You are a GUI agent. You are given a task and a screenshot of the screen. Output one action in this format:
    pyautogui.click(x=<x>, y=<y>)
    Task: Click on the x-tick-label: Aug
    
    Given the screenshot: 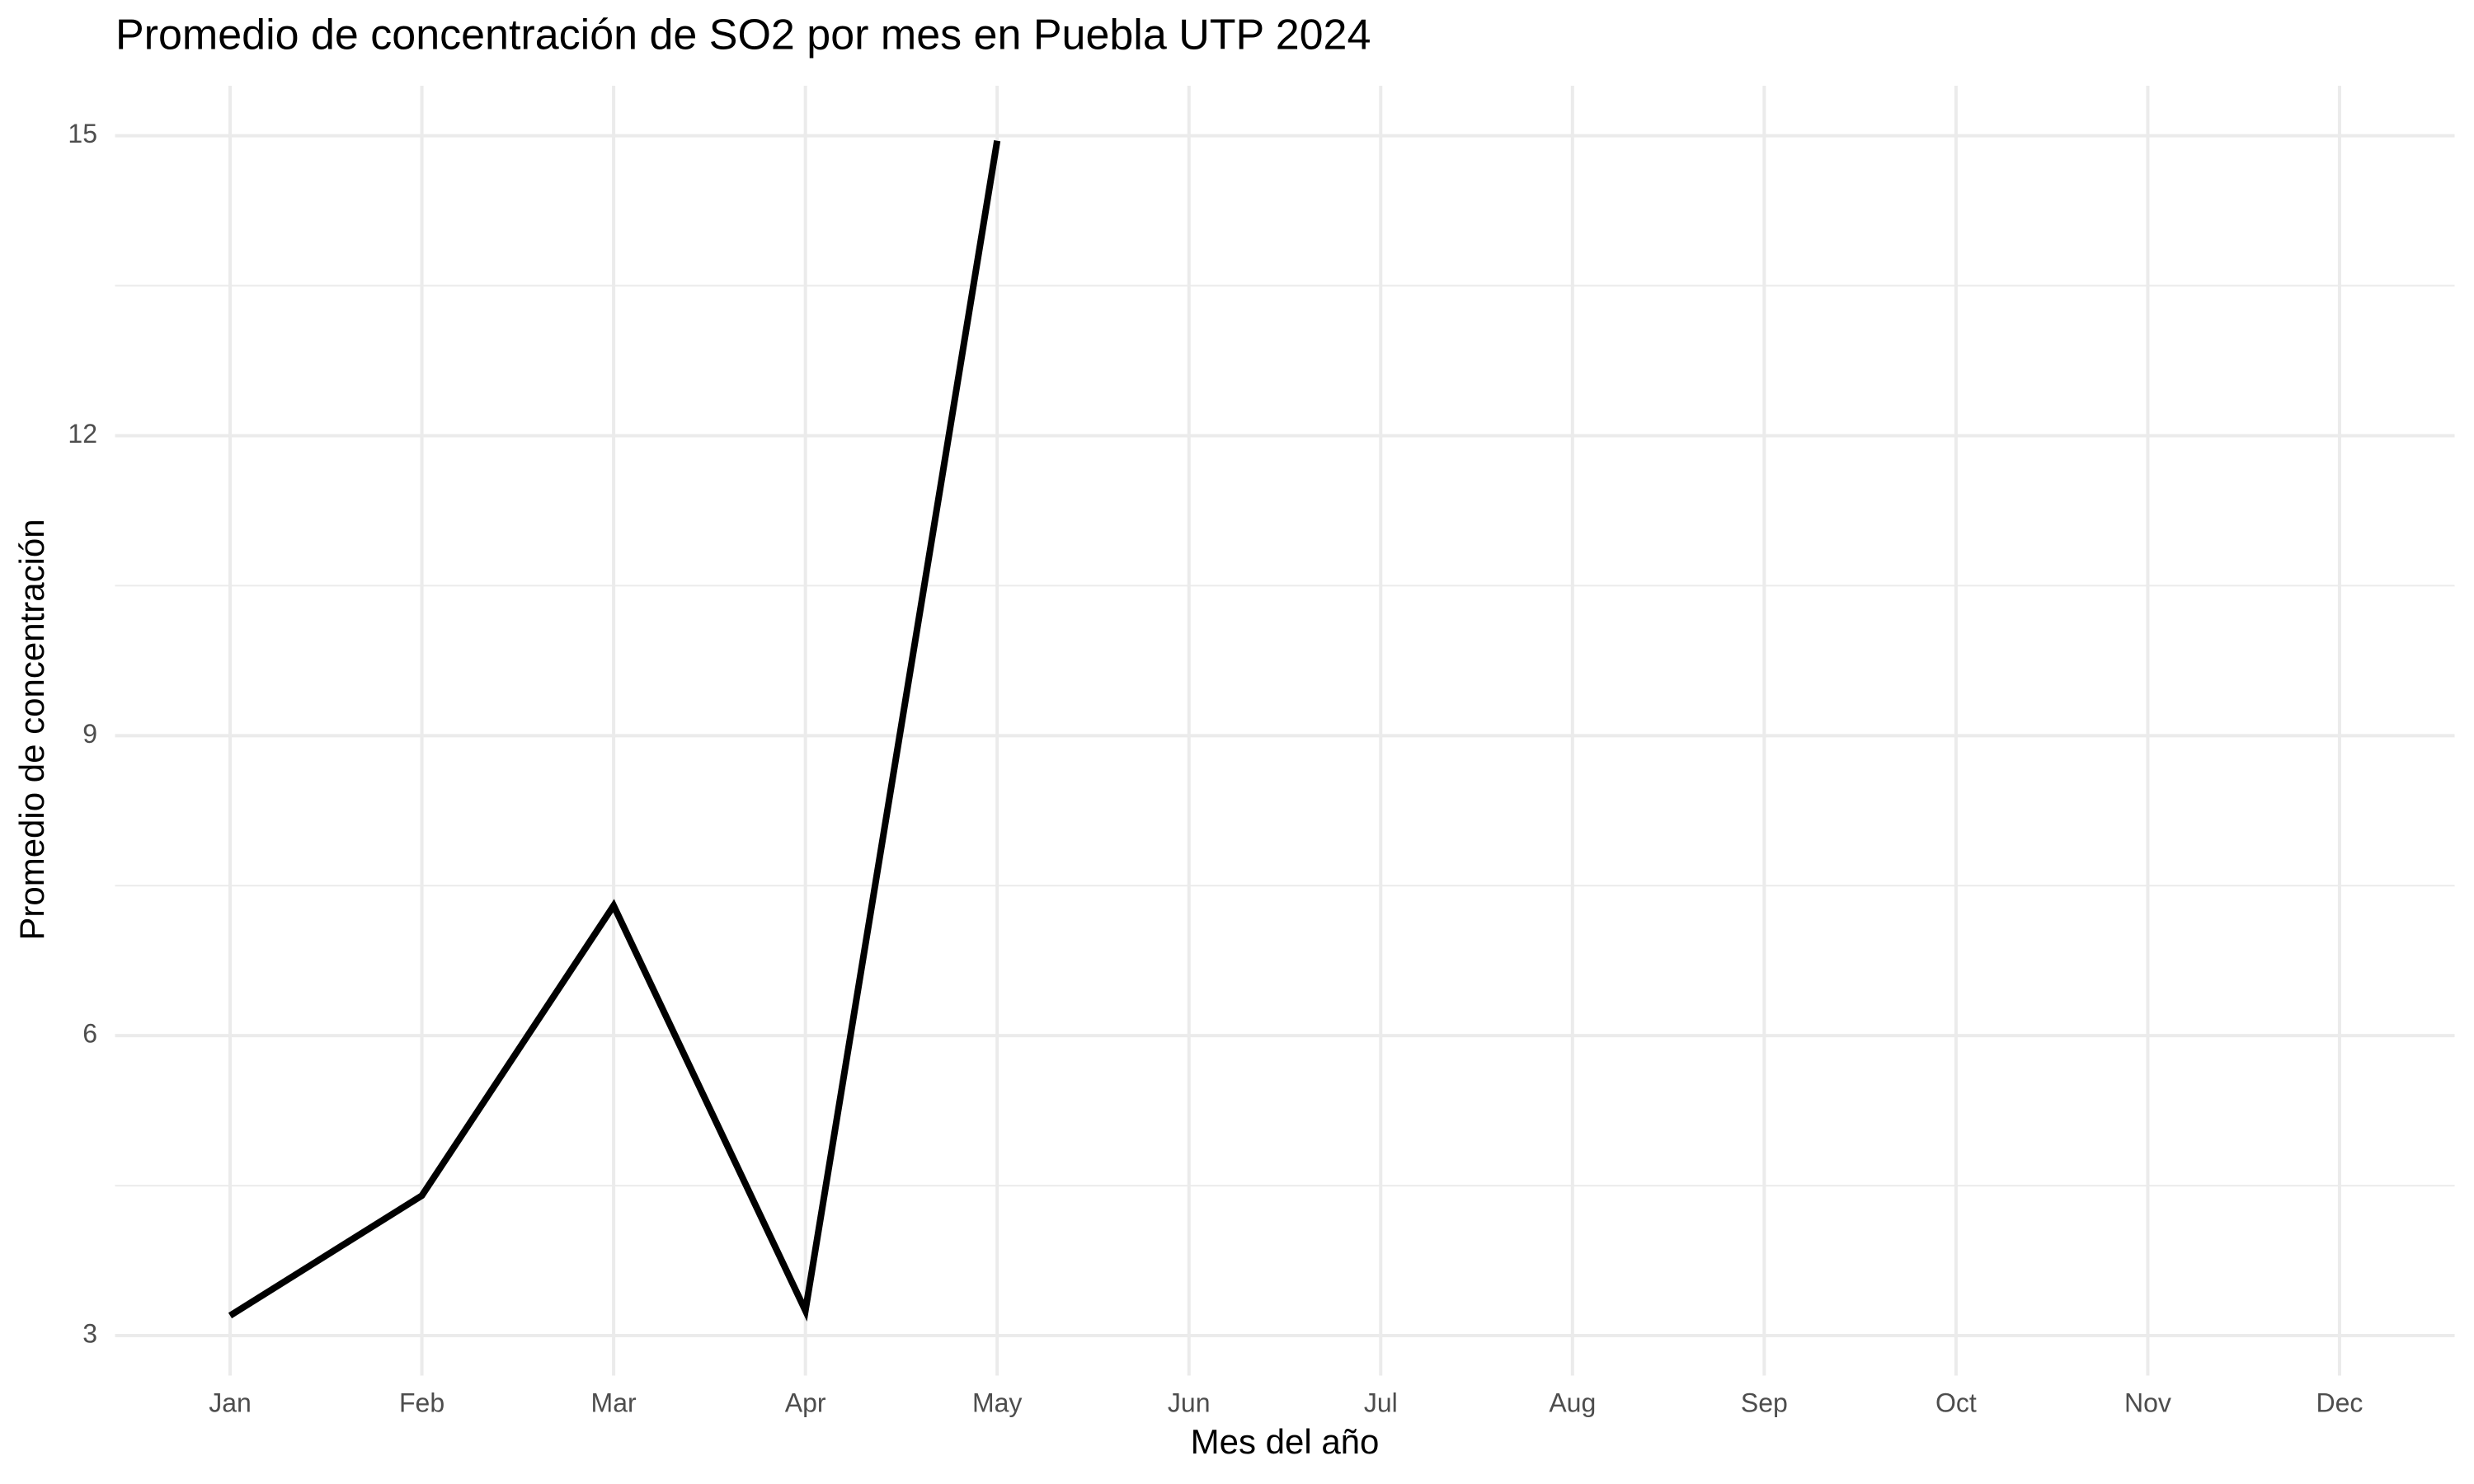 What is the action you would take?
    pyautogui.click(x=1572, y=1402)
    